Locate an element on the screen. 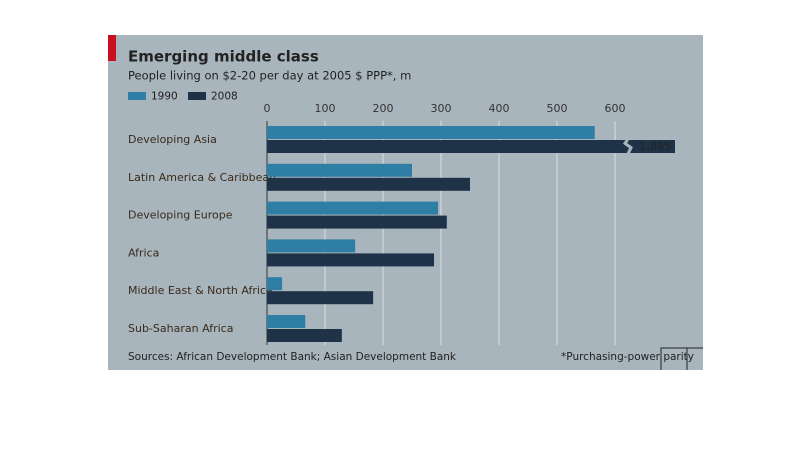  legend-label: 1990 is located at coordinates (164, 97).